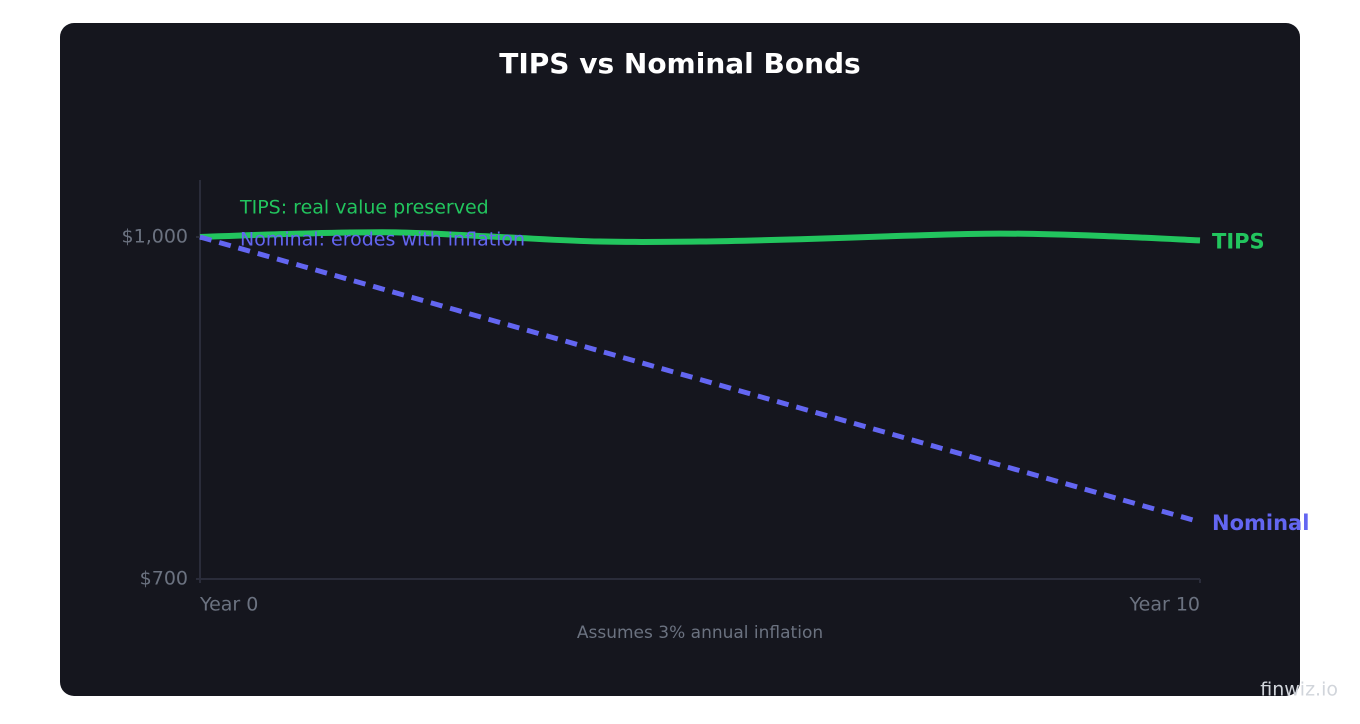  I want to click on series-label: Nominal, so click(1260, 523).